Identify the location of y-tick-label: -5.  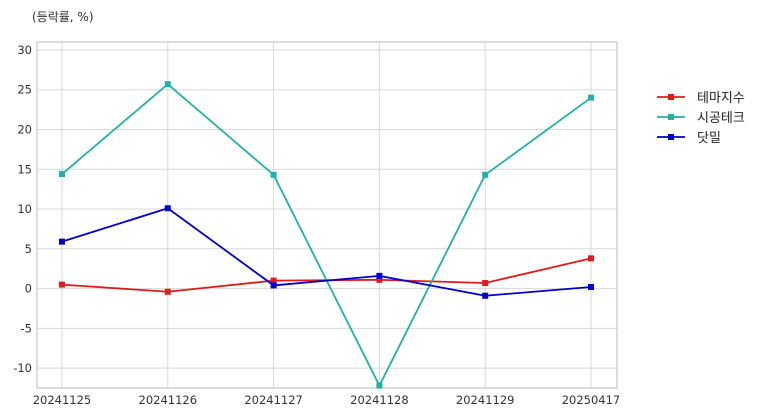
(26, 328).